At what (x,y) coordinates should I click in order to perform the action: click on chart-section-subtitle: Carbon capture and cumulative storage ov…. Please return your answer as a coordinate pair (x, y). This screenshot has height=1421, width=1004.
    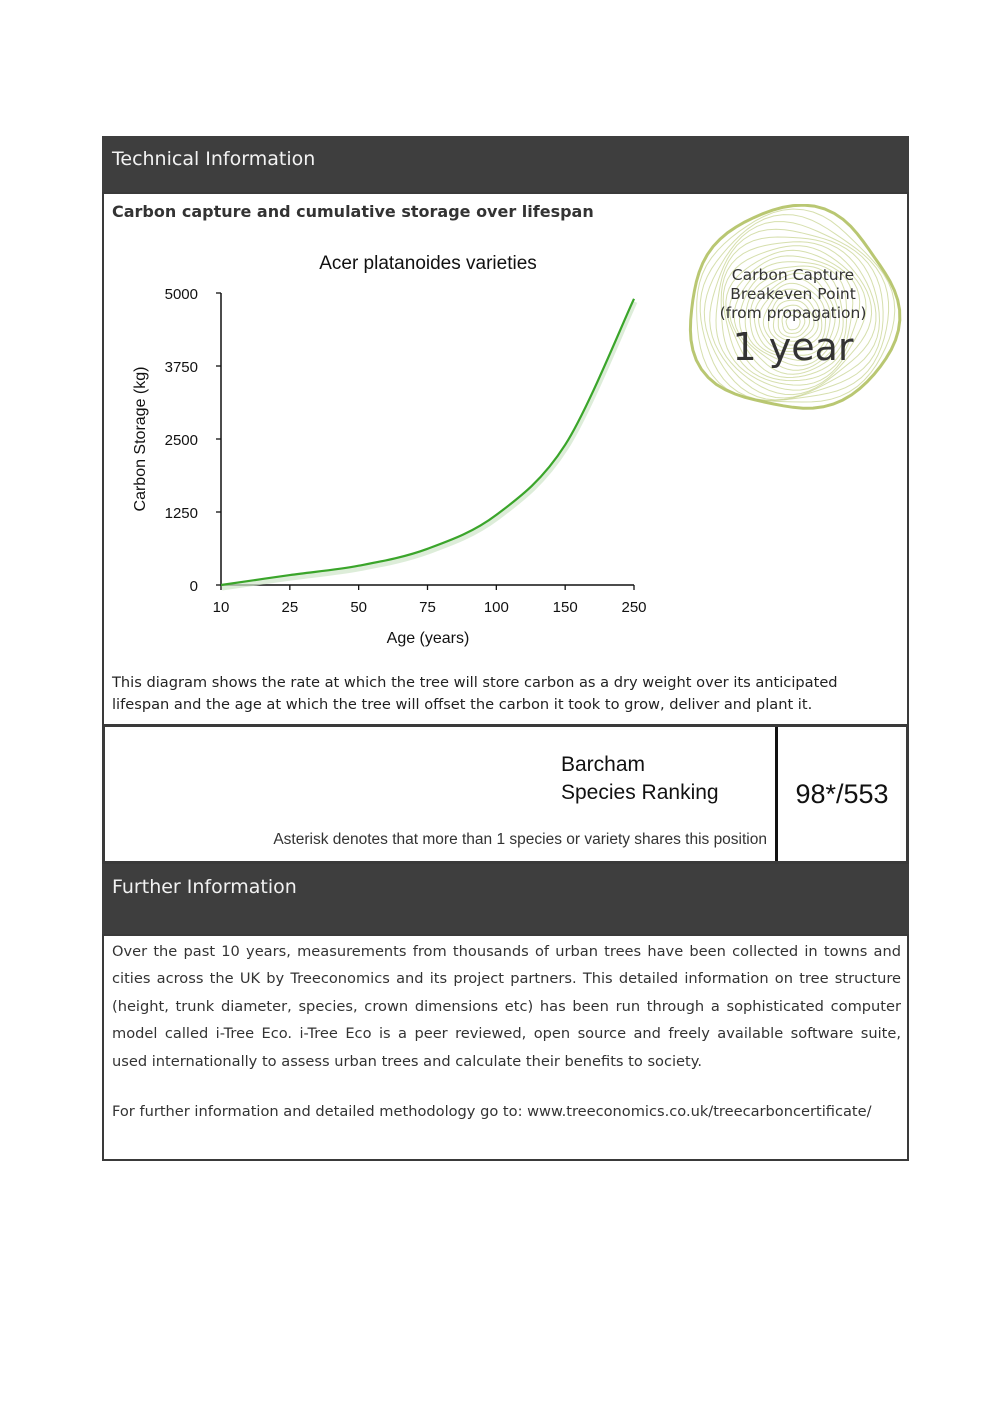
    Looking at the image, I should click on (353, 211).